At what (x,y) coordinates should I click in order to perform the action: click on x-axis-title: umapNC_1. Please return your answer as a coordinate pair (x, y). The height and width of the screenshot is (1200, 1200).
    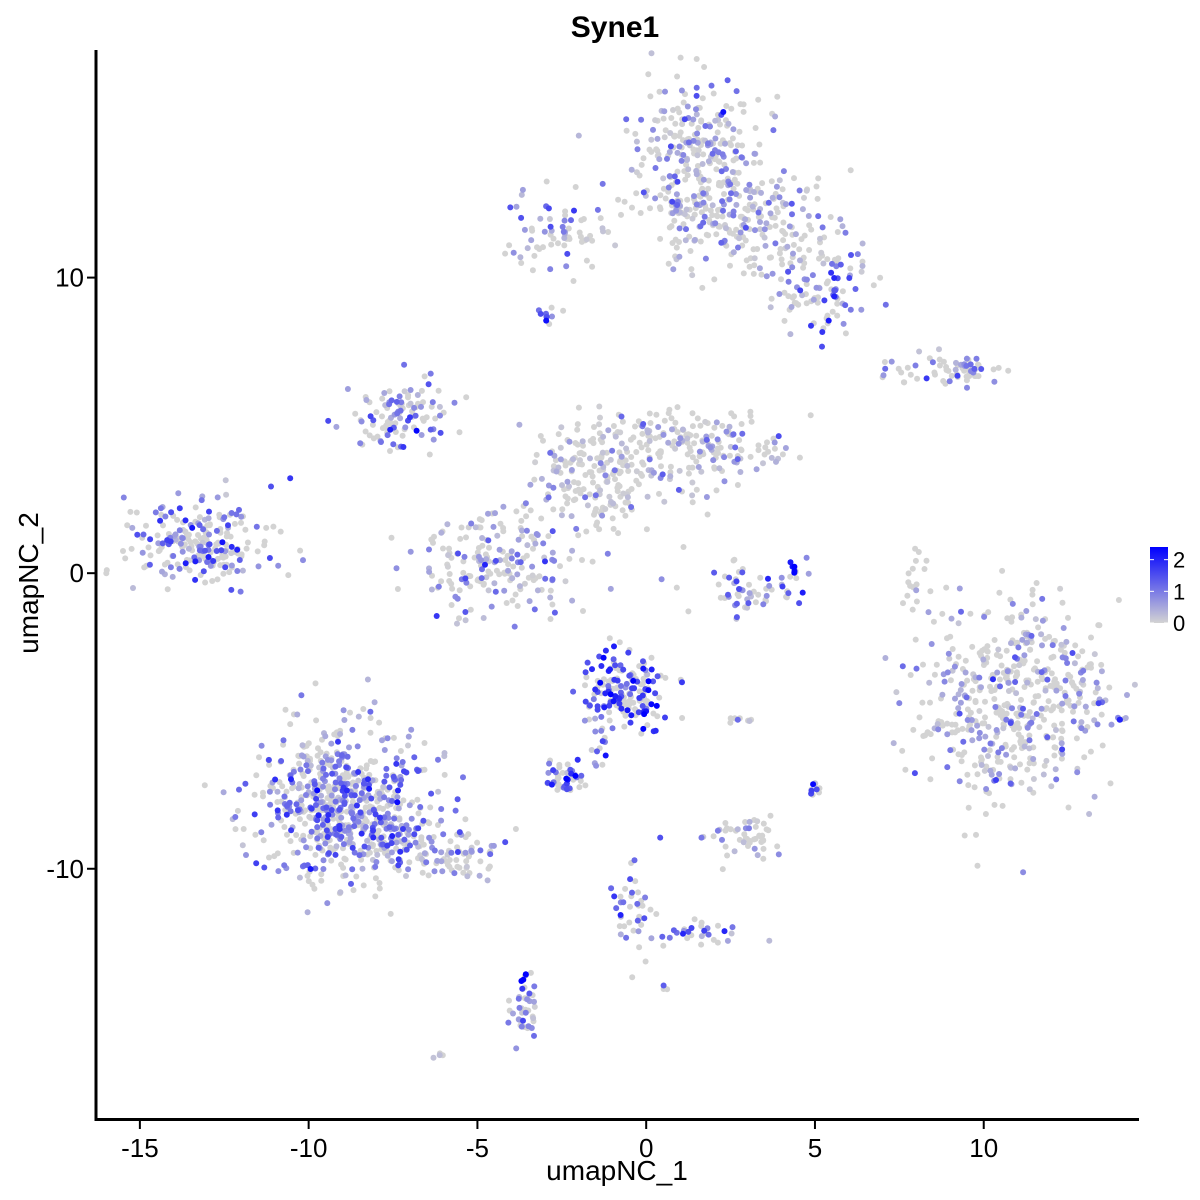
    Looking at the image, I should click on (617, 1170).